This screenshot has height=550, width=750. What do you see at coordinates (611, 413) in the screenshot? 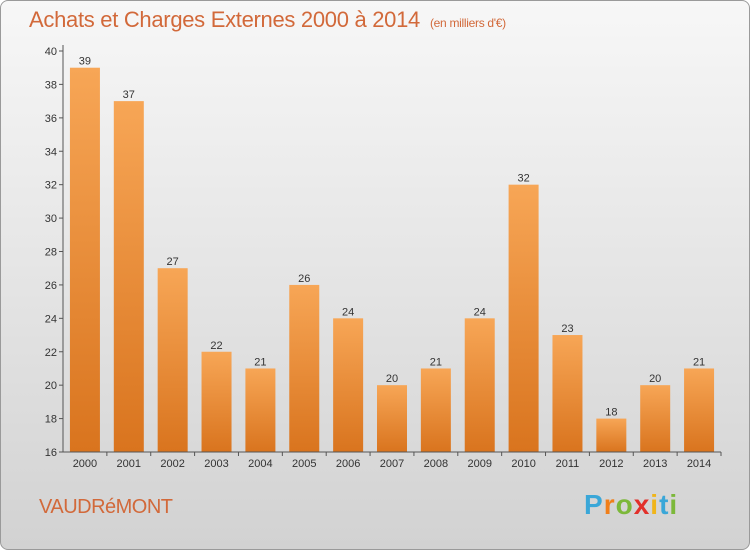
I see `value-label-2012: 18` at bounding box center [611, 413].